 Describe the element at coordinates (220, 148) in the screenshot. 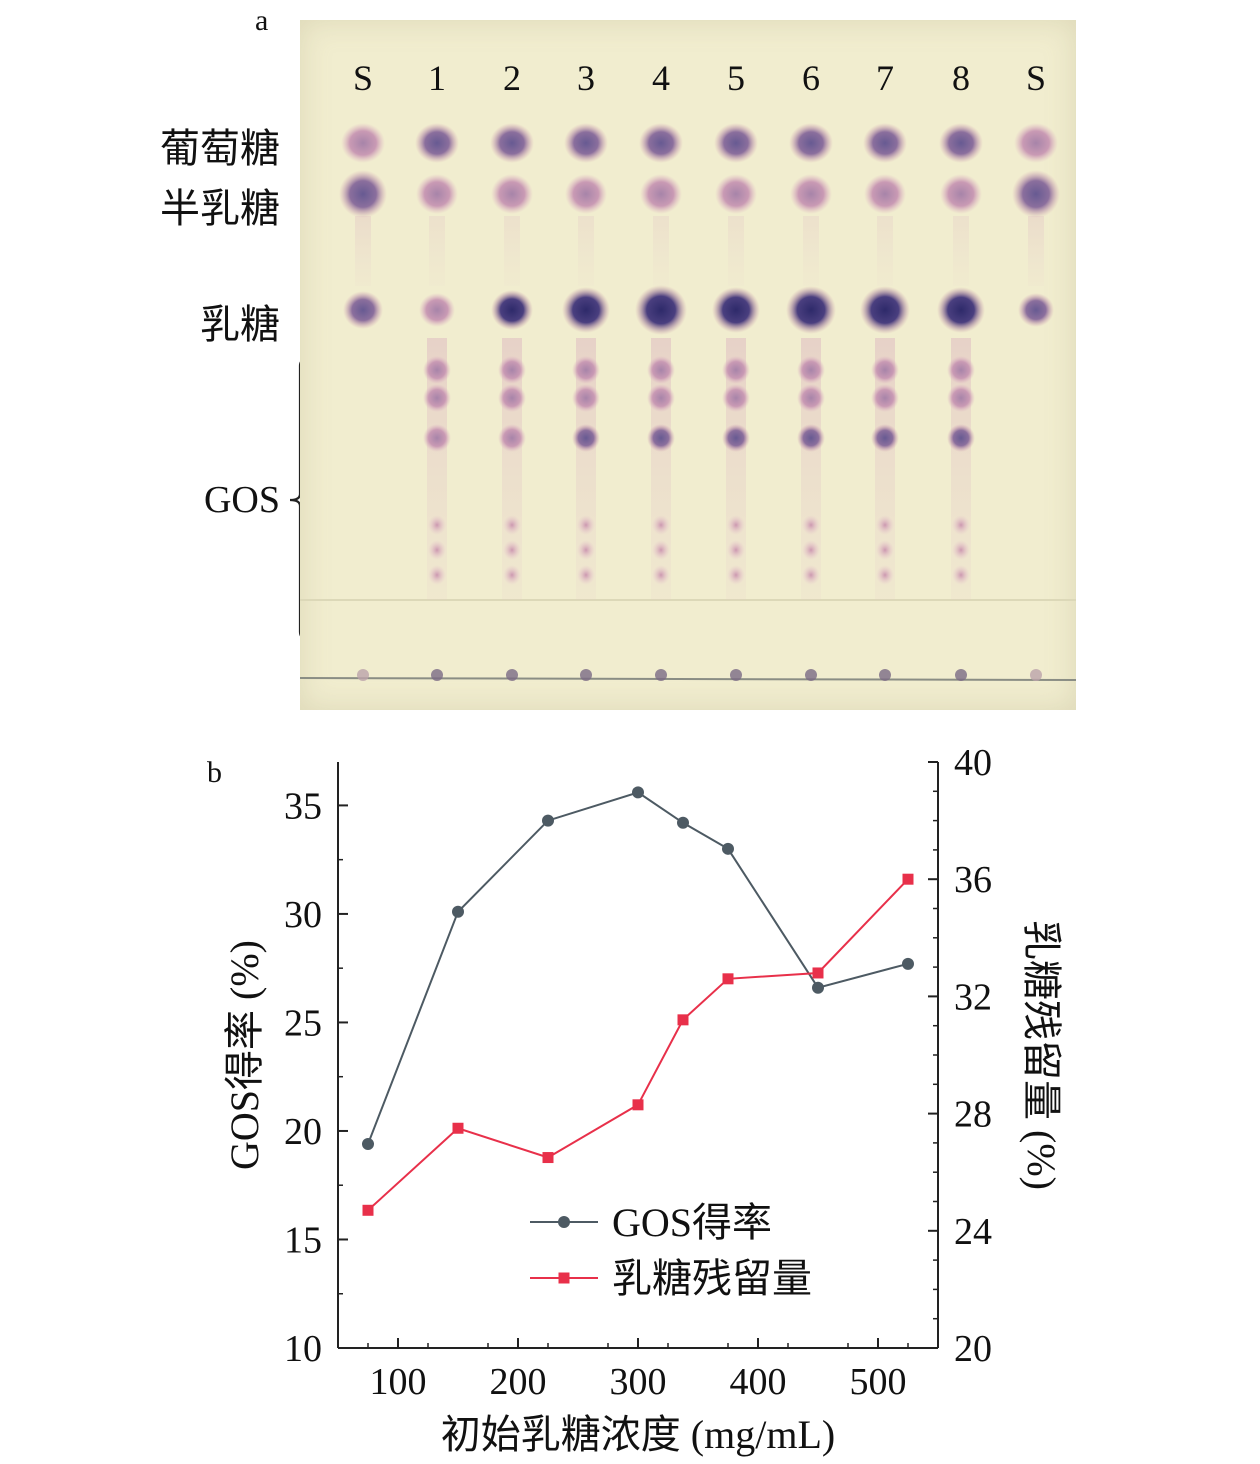

I see `glucose-label: 葡萄糖` at that location.